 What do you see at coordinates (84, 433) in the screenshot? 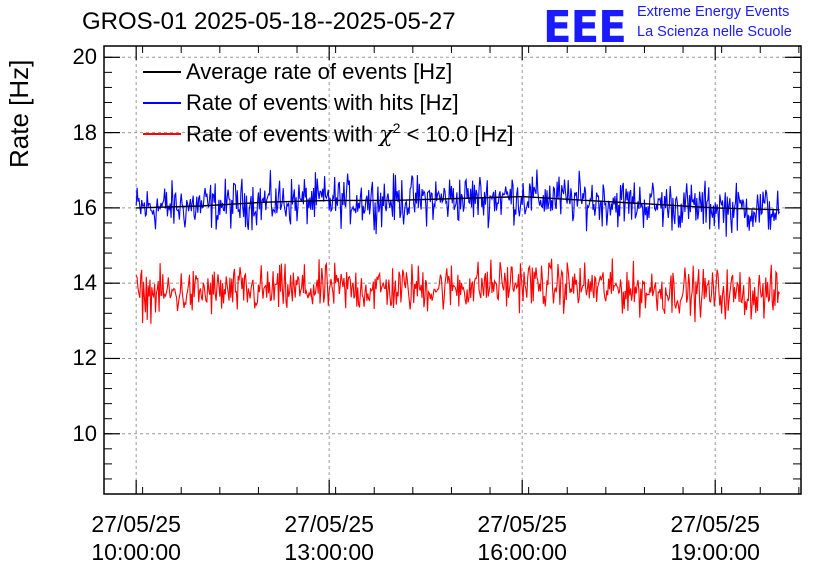
I see `y-tick-label: 10` at bounding box center [84, 433].